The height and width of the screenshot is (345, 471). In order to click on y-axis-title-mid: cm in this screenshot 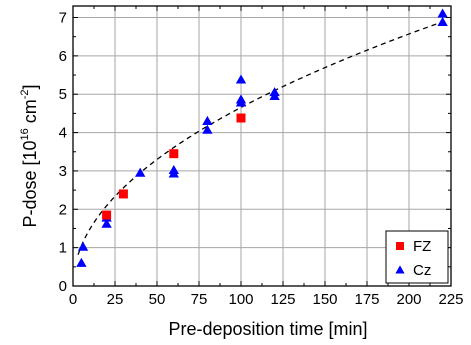, I will do `click(30, 113)`.